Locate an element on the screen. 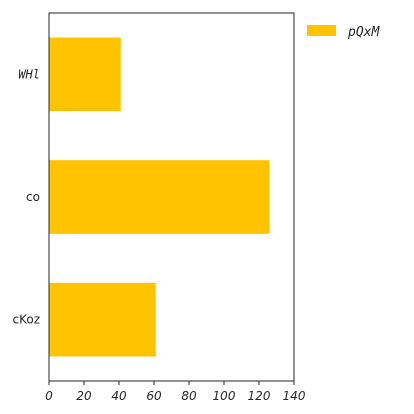 The height and width of the screenshot is (414, 414). bar-whl is located at coordinates (85, 74).